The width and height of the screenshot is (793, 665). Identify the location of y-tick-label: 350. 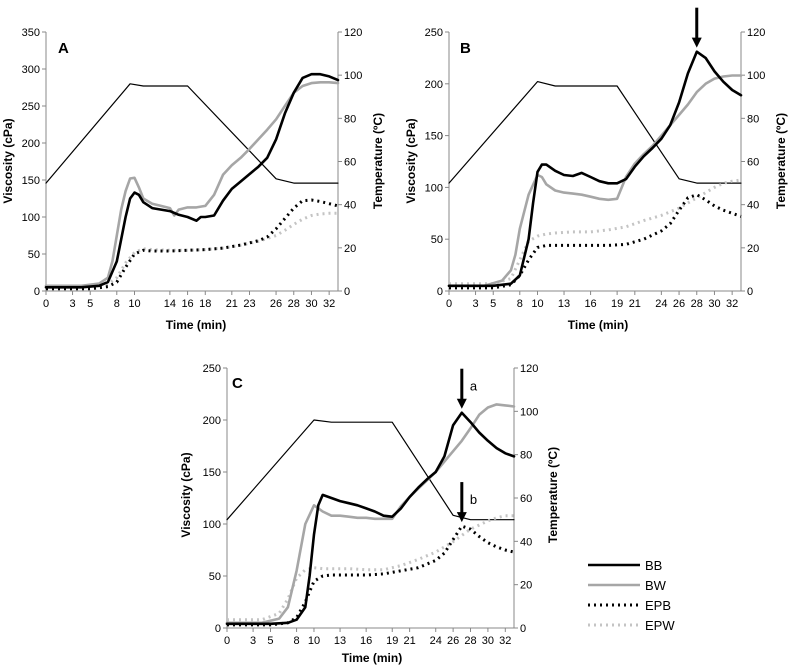
(31, 33).